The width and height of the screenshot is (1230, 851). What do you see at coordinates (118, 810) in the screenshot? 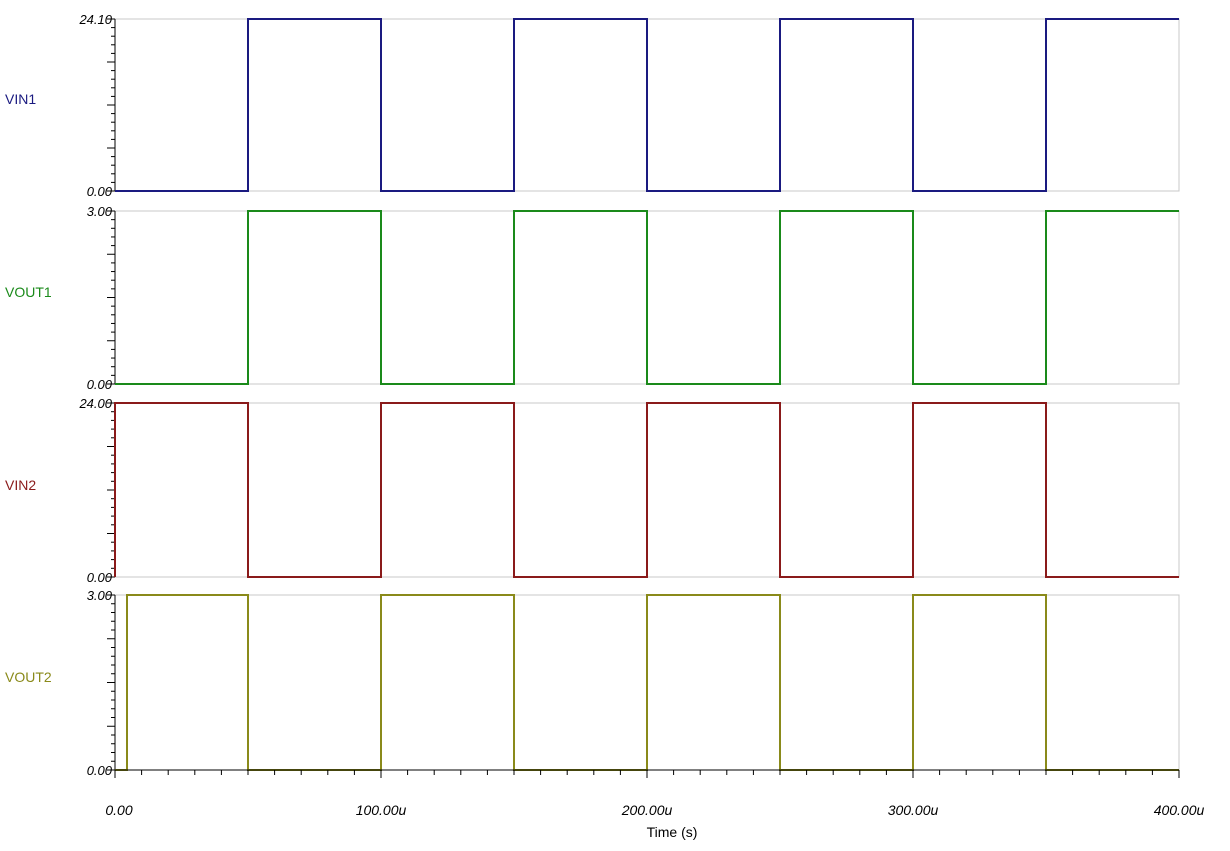
I see `x-tick-label: 0.00` at bounding box center [118, 810].